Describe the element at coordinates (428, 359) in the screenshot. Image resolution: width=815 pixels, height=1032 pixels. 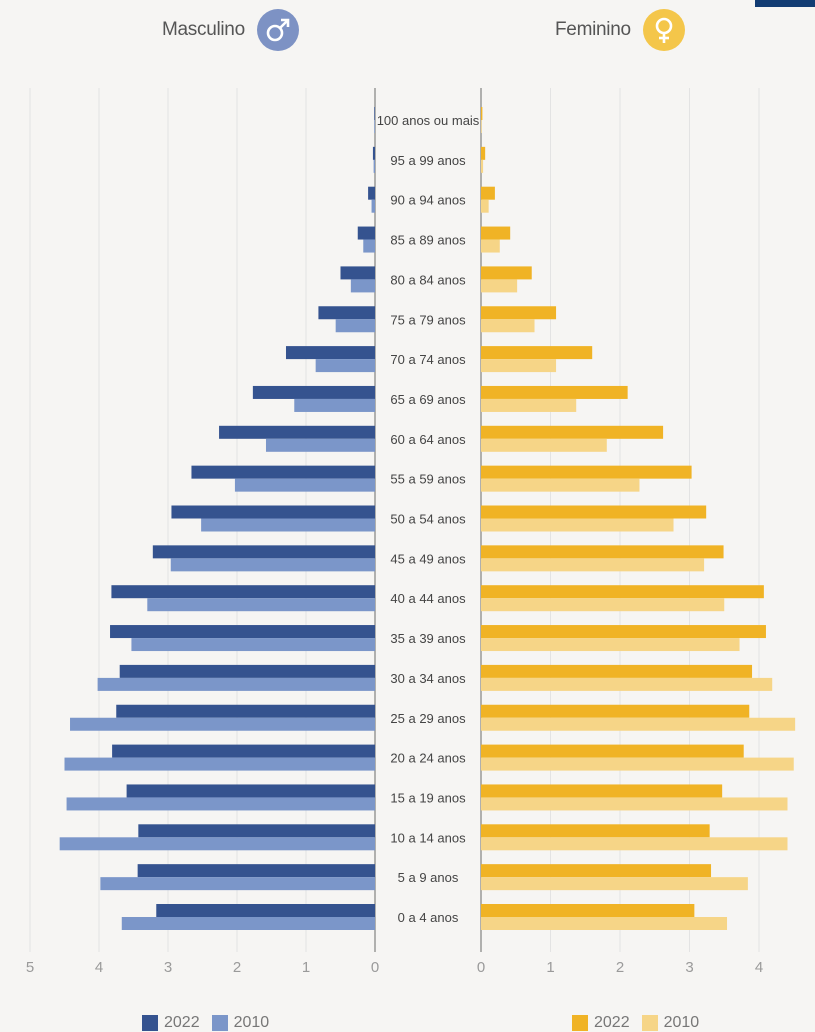
I see `age-group-label: 70 a 74 anos` at that location.